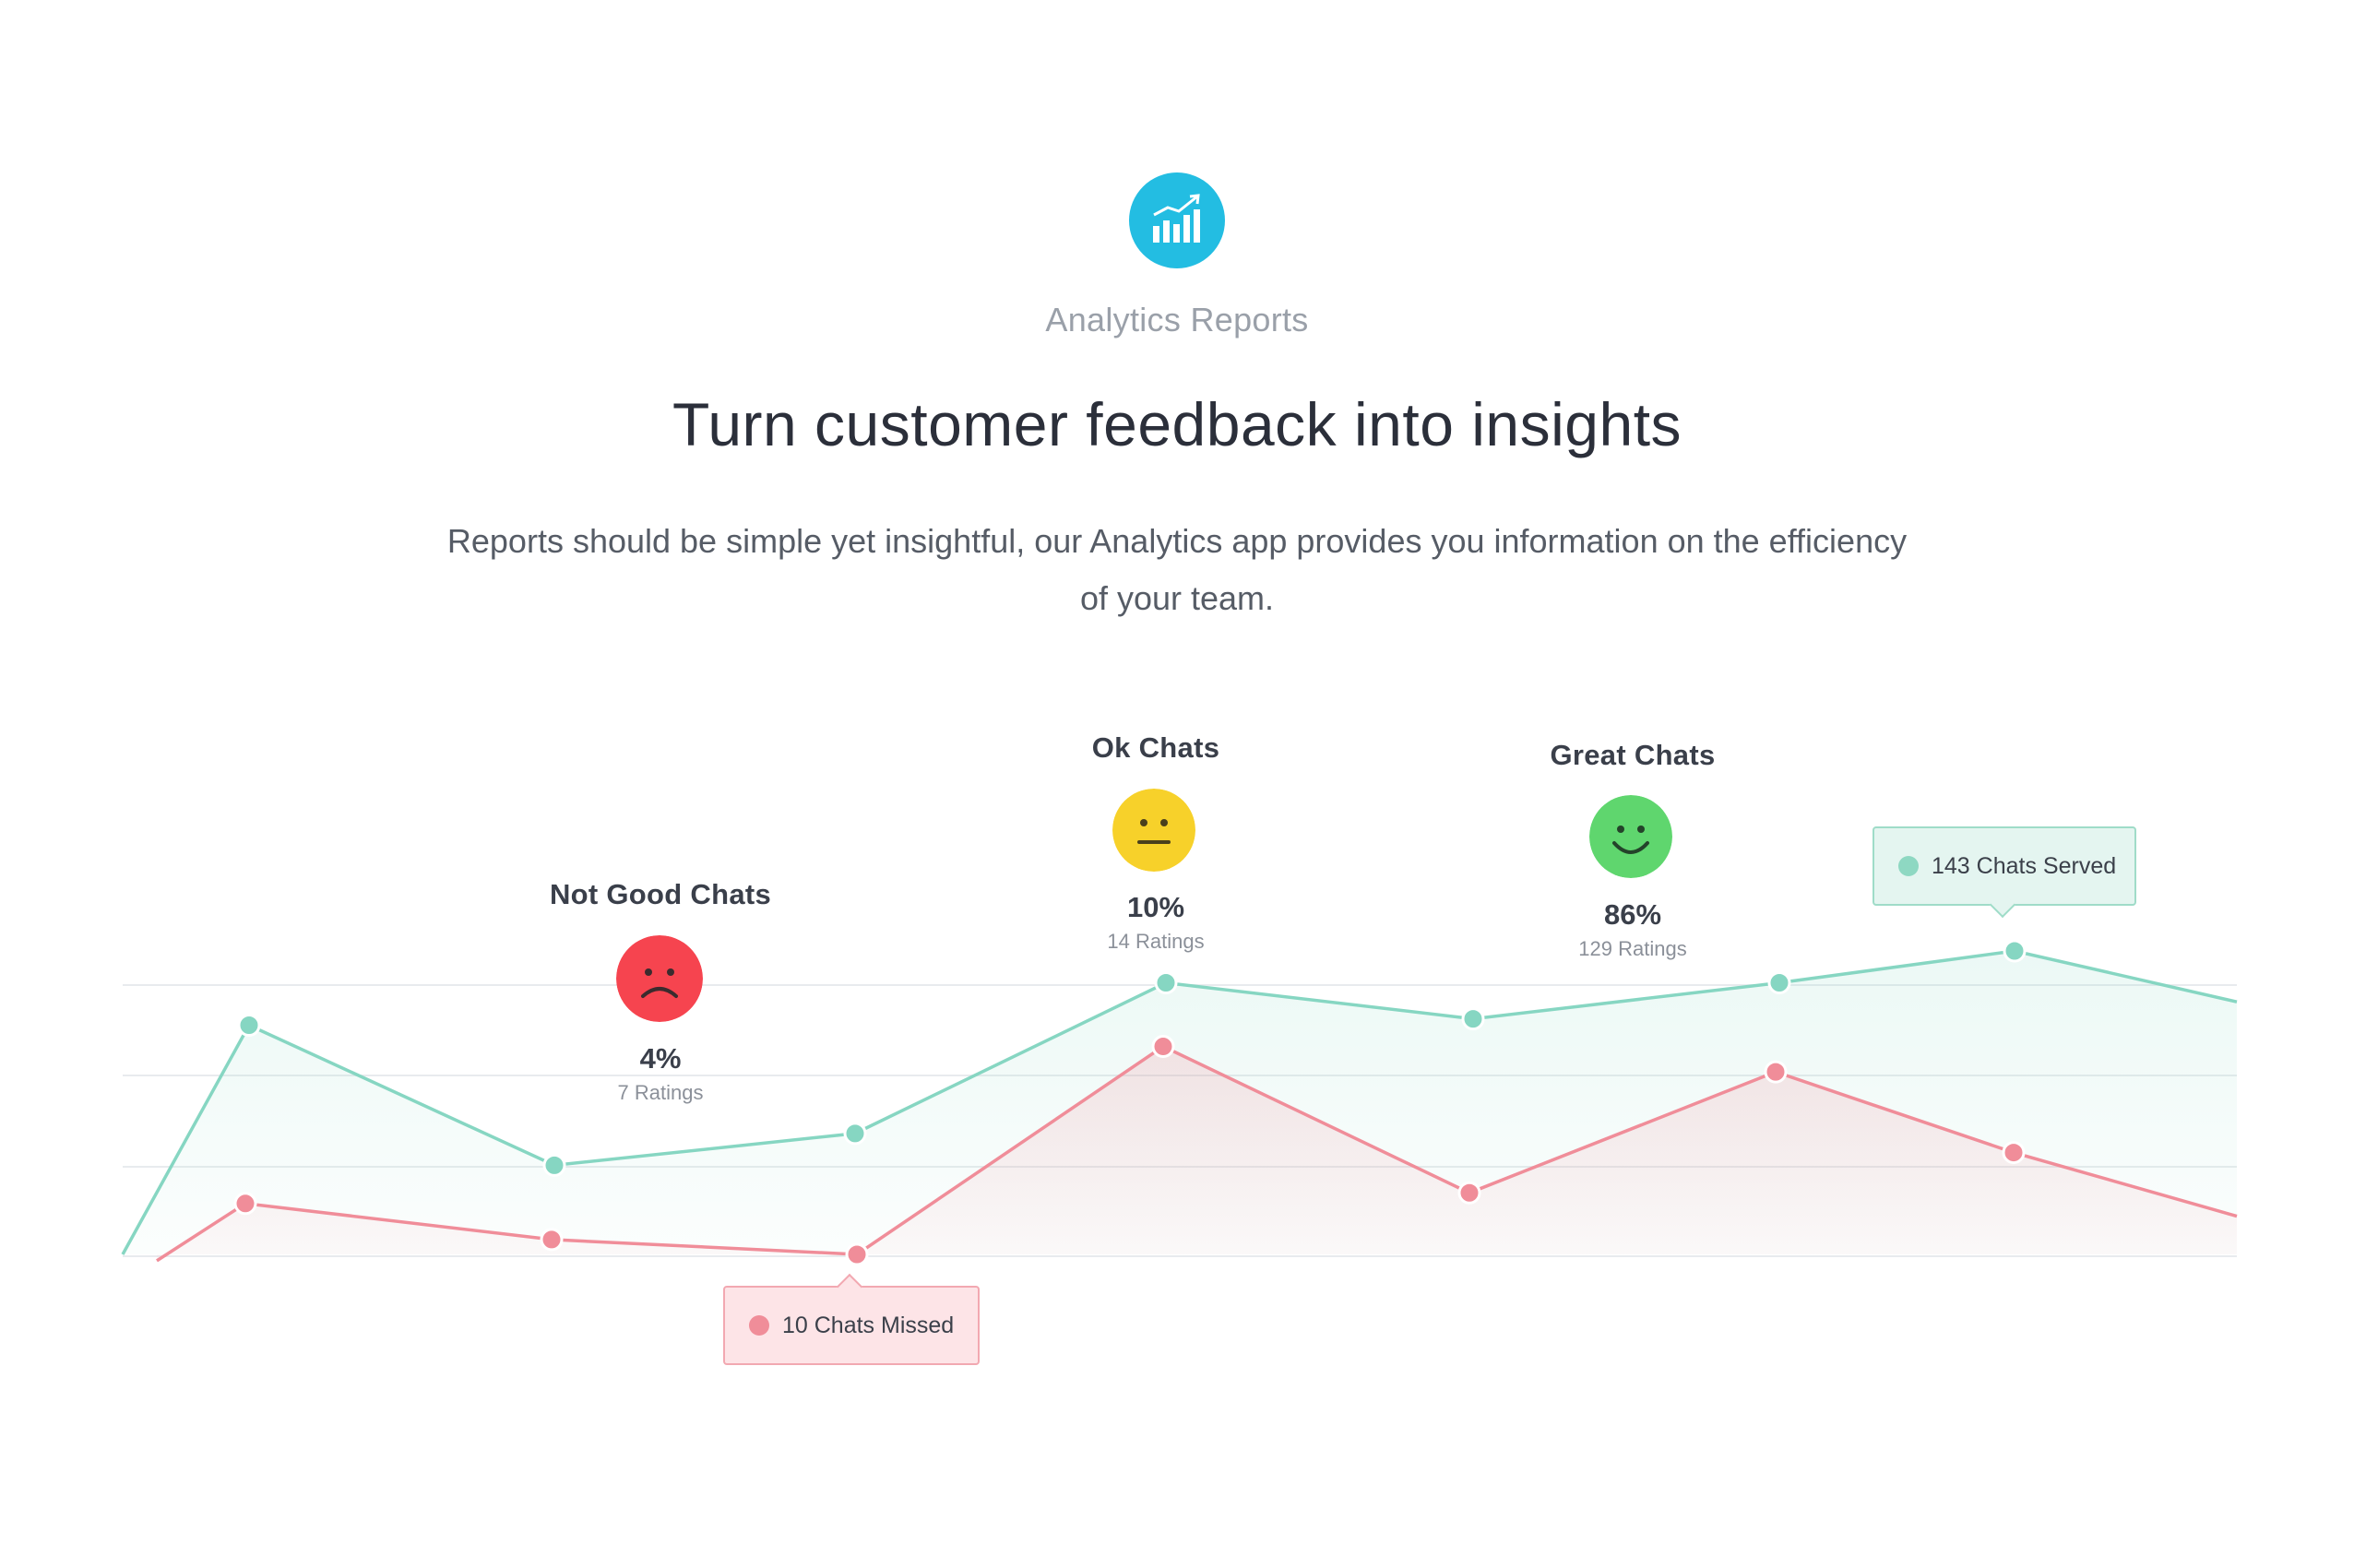  Describe the element at coordinates (1156, 941) in the screenshot. I see `ok-chats-count: 14 Ratings` at that location.